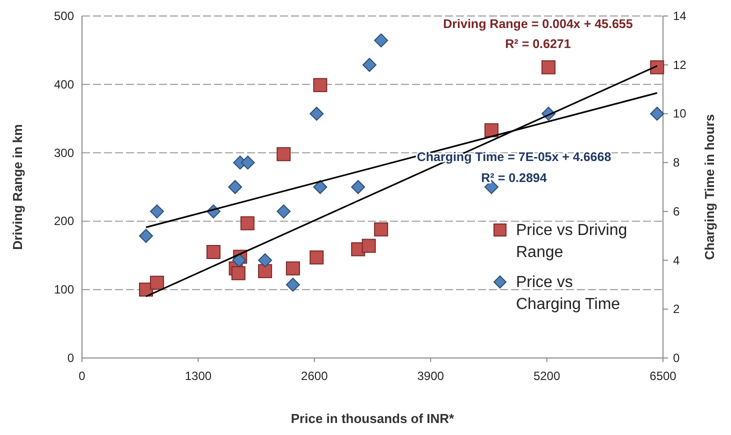  What do you see at coordinates (64, 153) in the screenshot?
I see `y-tick-label: 300` at bounding box center [64, 153].